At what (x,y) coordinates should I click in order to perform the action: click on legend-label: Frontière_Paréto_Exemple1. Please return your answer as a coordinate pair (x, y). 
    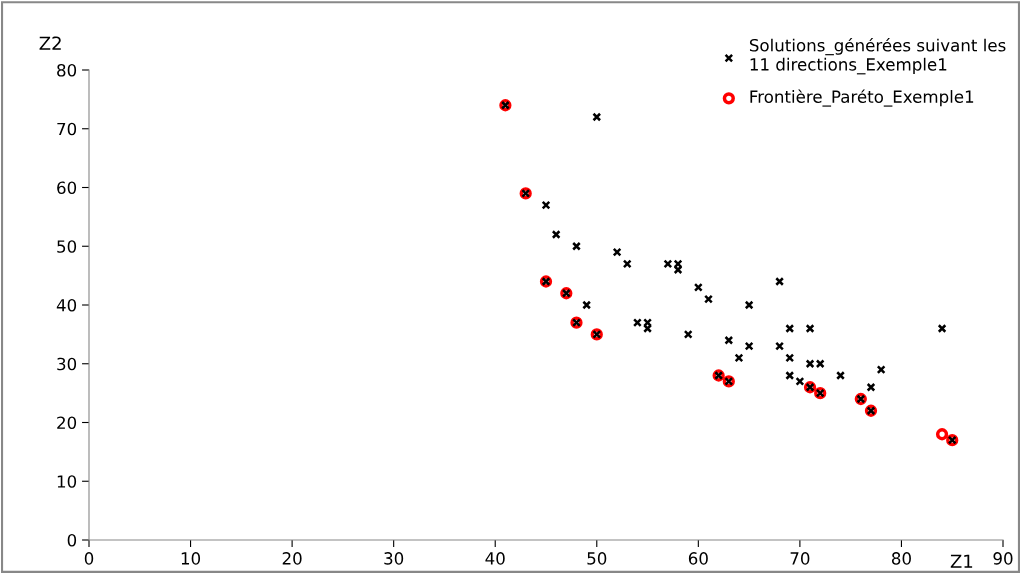
    Looking at the image, I should click on (862, 98).